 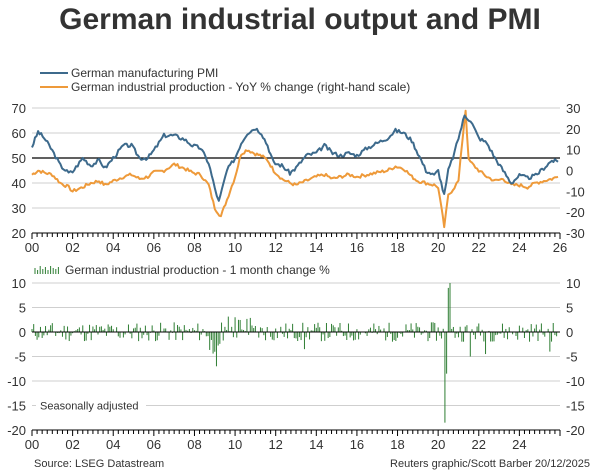 What do you see at coordinates (19, 133) in the screenshot?
I see `y-left-tick-label: 60` at bounding box center [19, 133].